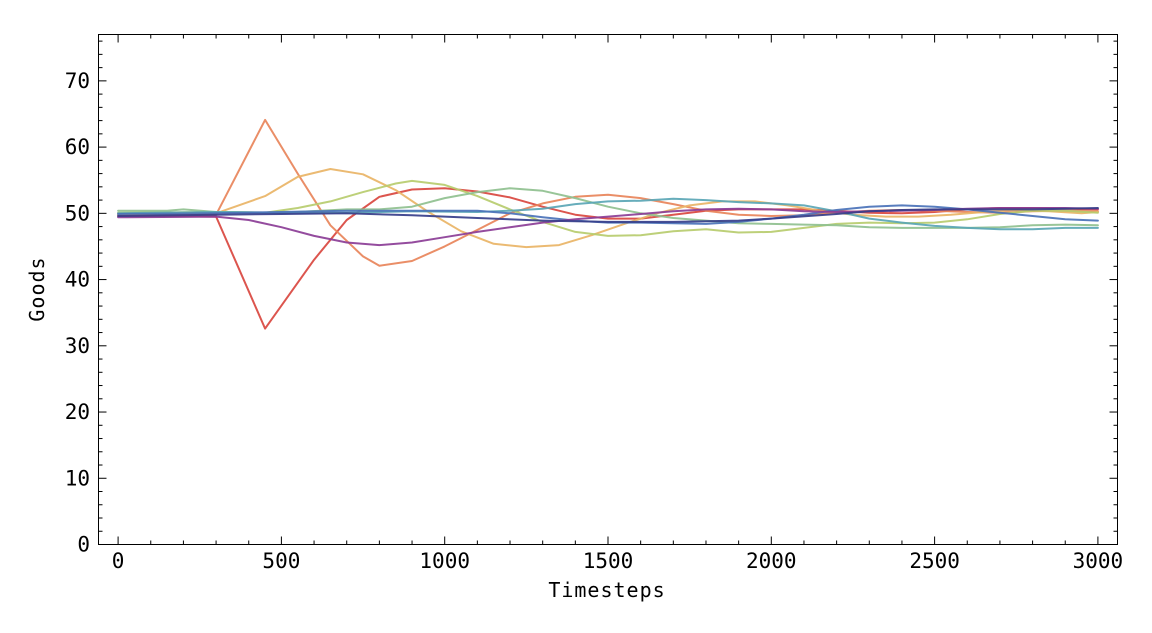  Describe the element at coordinates (37, 288) in the screenshot. I see `y-axis-title: Goods` at that location.